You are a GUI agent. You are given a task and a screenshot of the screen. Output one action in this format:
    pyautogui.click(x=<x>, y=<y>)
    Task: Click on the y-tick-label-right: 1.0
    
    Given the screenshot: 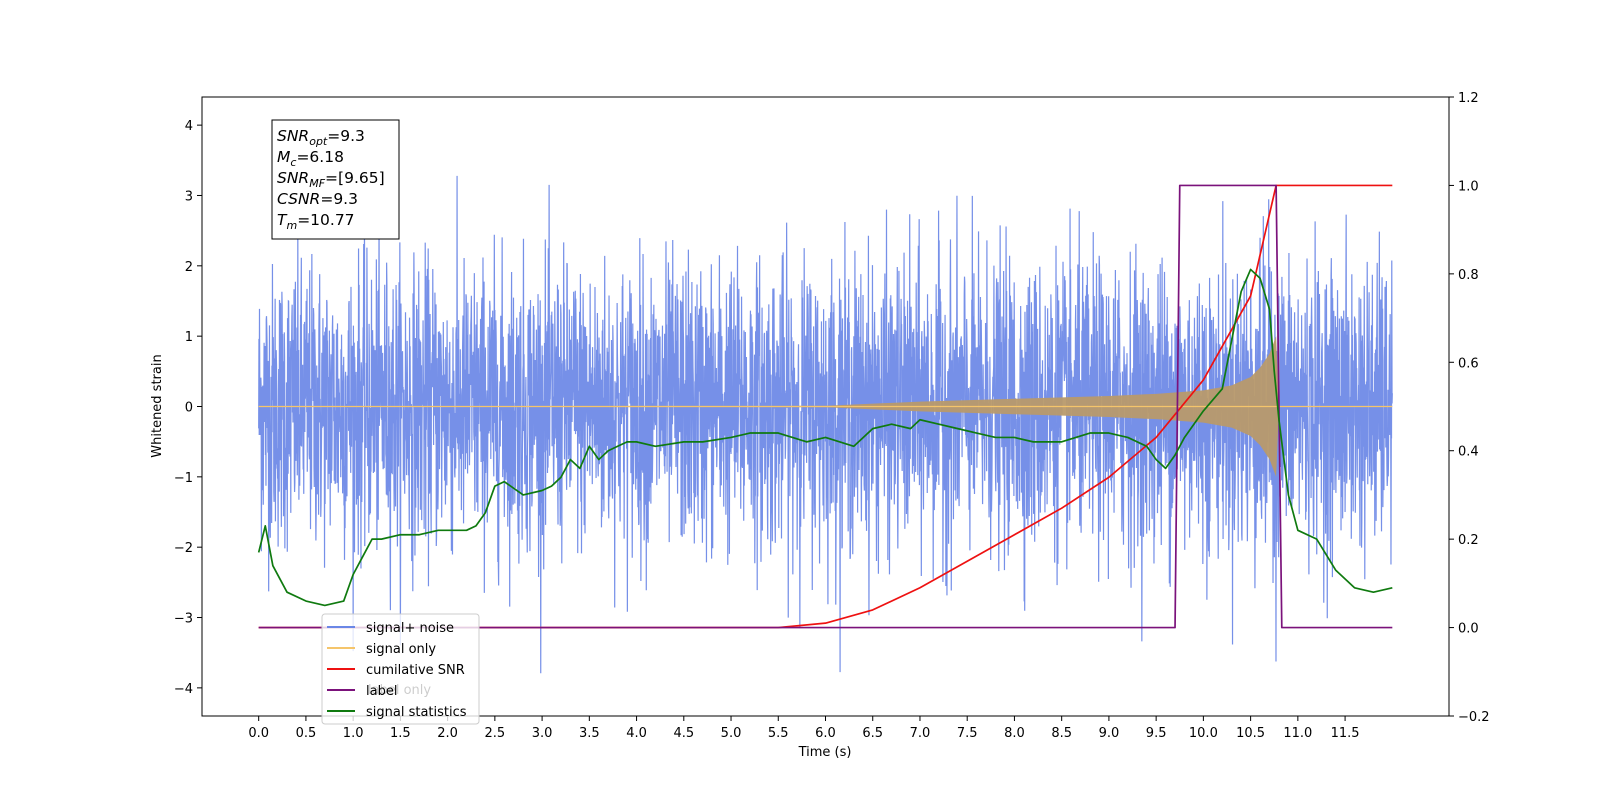 What is the action you would take?
    pyautogui.click(x=1468, y=186)
    